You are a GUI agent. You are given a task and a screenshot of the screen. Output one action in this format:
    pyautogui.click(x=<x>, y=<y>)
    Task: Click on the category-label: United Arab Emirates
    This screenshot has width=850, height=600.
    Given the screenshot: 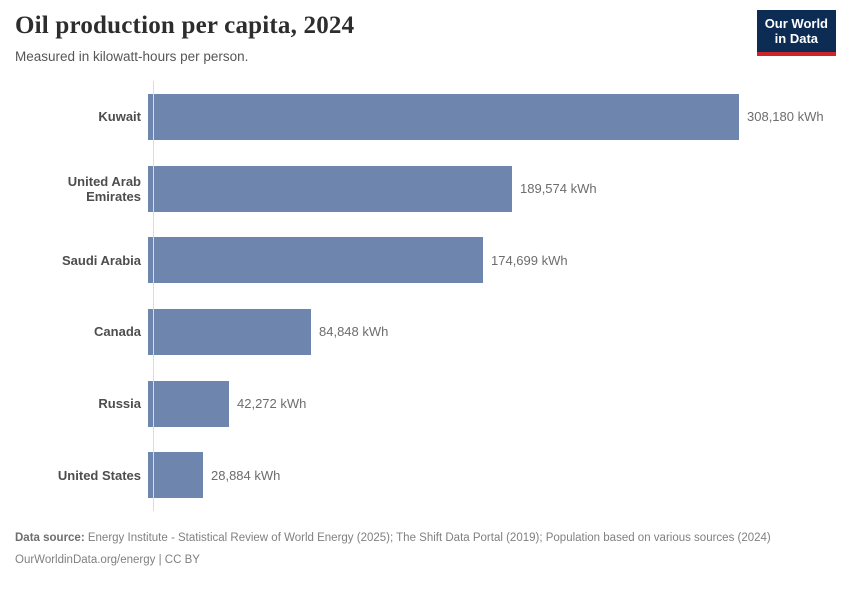 What is the action you would take?
    pyautogui.click(x=104, y=188)
    